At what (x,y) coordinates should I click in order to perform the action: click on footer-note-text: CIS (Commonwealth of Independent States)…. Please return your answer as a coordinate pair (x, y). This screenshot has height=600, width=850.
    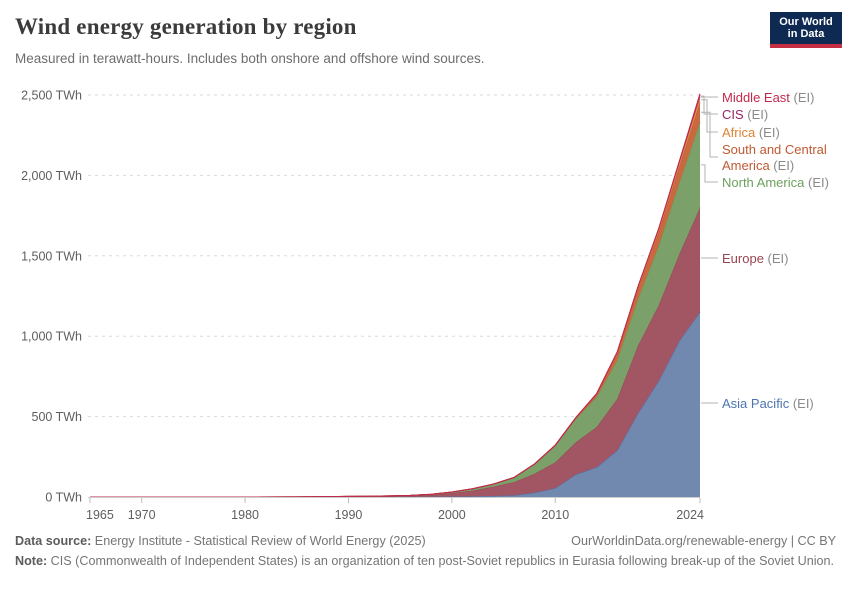
    Looking at the image, I should click on (441, 560).